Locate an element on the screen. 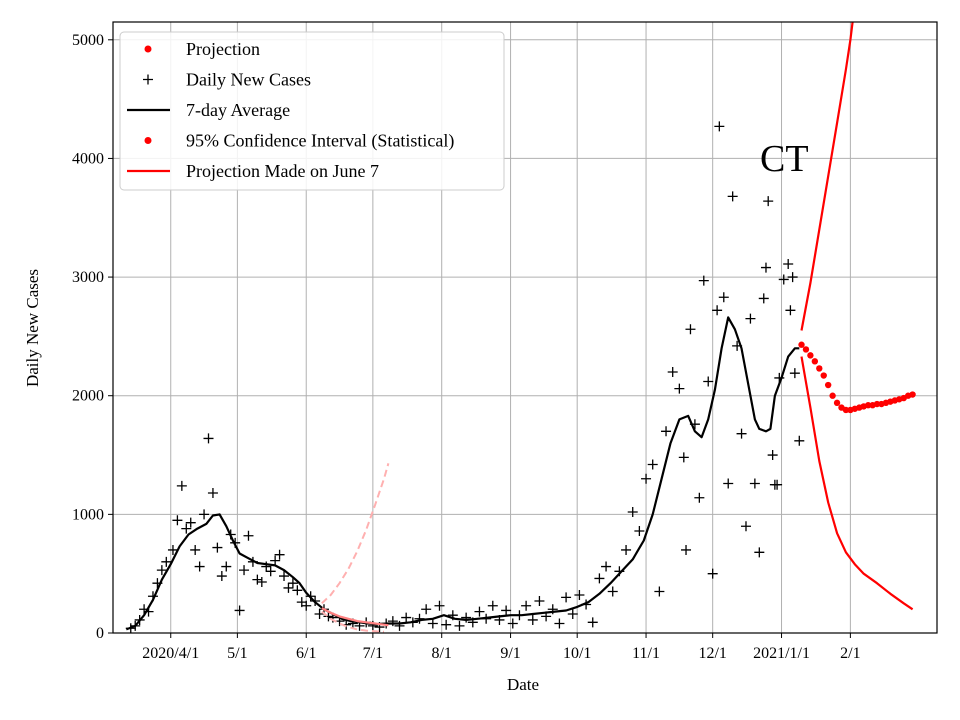  legend-label-projection-made-on-june-7: Projection Made on June 7 is located at coordinates (282, 171).